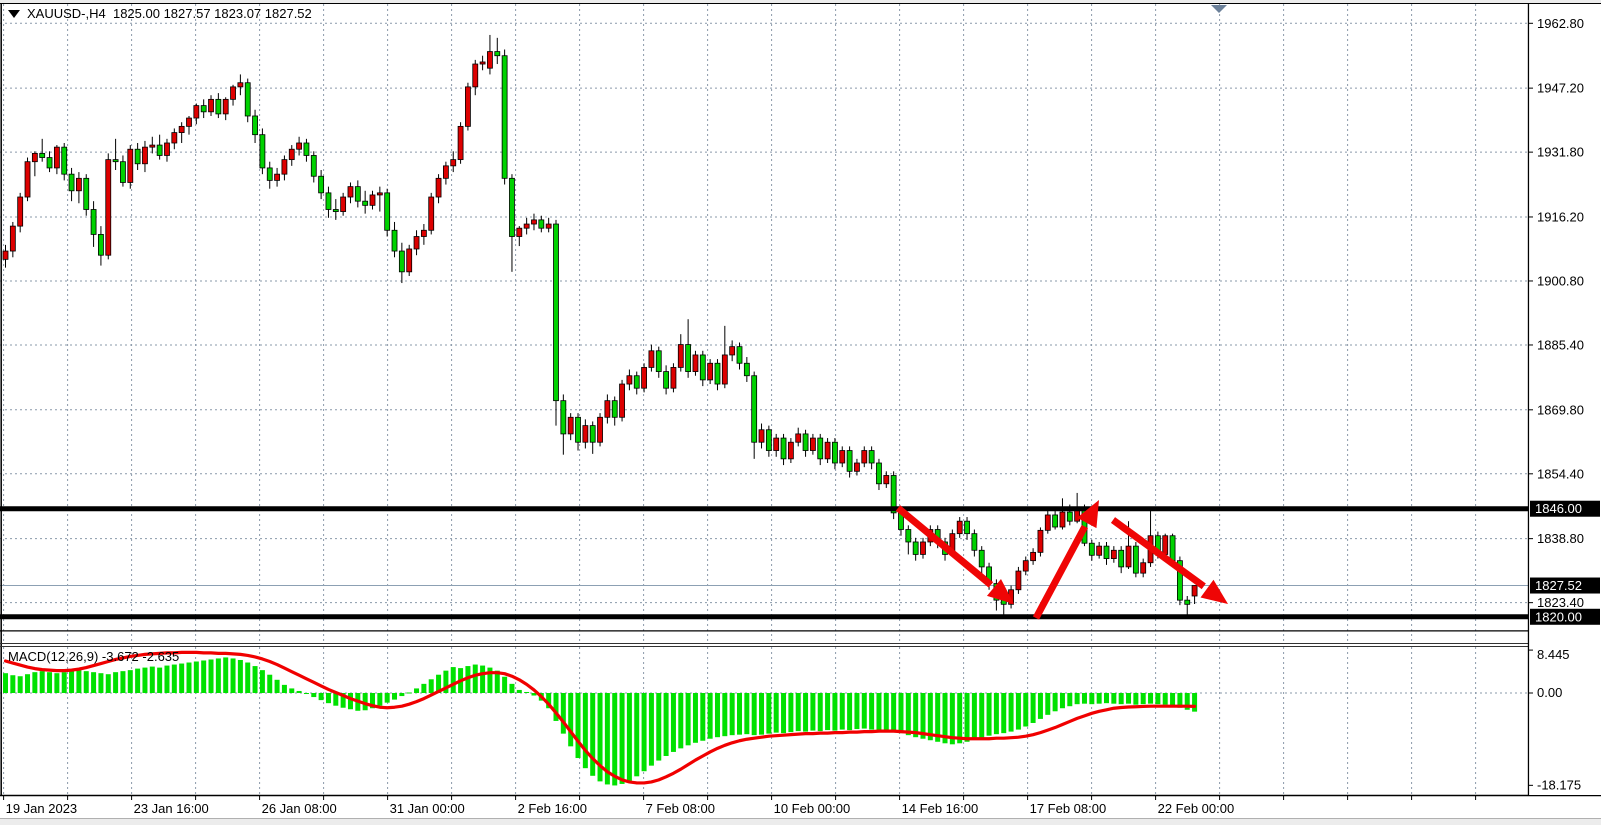 The image size is (1601, 825). What do you see at coordinates (1554, 719) in the screenshot?
I see `macd-axis: 8.445 0.00 -18.175` at bounding box center [1554, 719].